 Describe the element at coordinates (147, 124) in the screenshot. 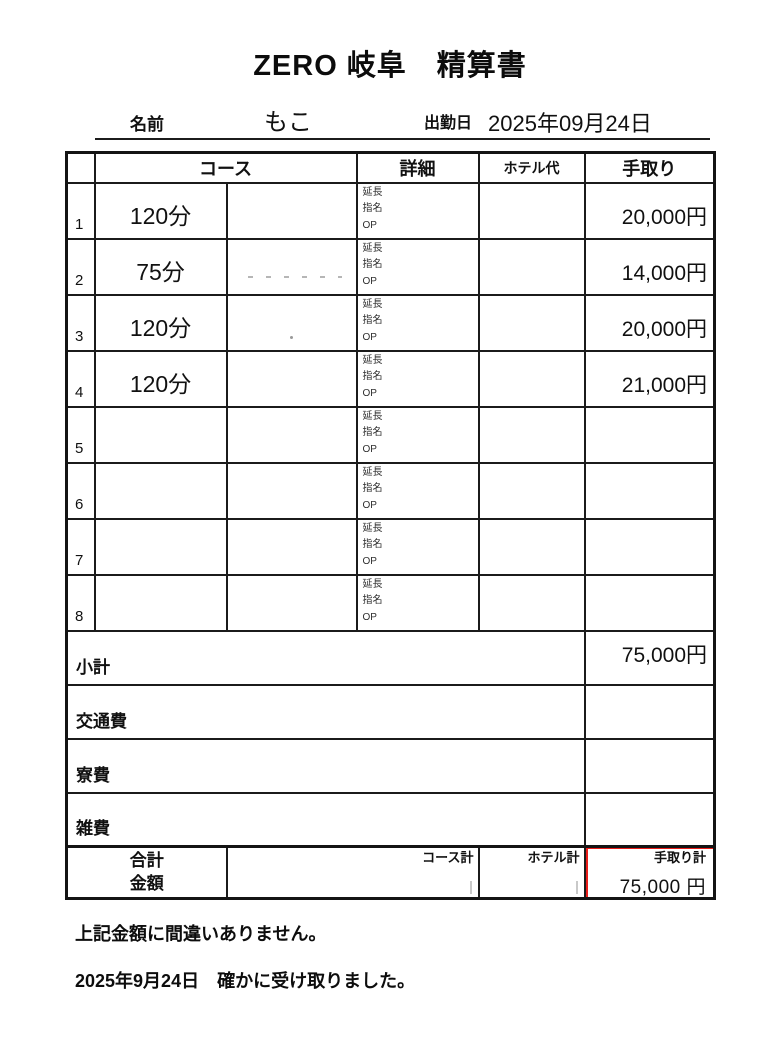

I see `name-label: 名前` at that location.